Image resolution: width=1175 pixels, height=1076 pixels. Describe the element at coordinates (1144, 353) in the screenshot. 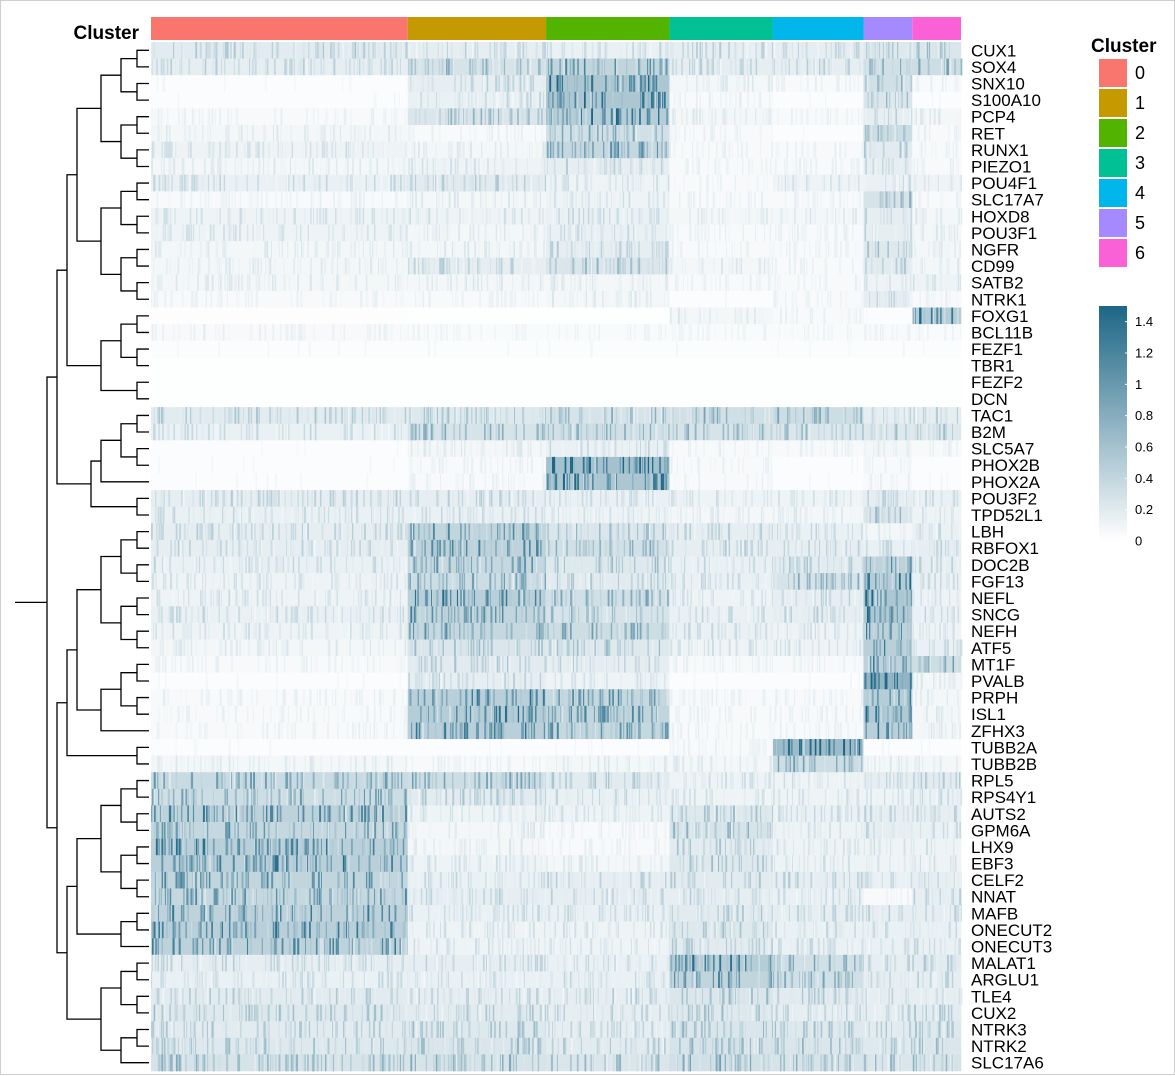

I see `colorbar-tick-label: 1.2` at that location.